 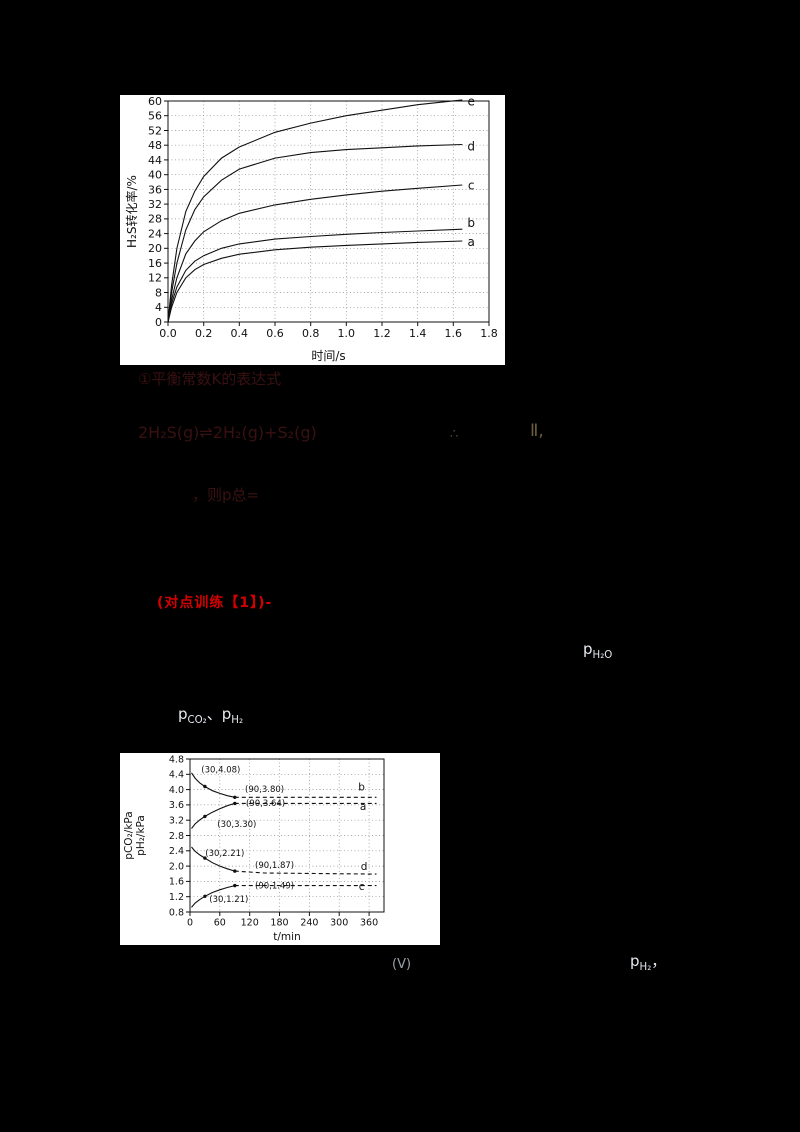 I want to click on svg-text: (90,3.64), so click(x=265, y=804).